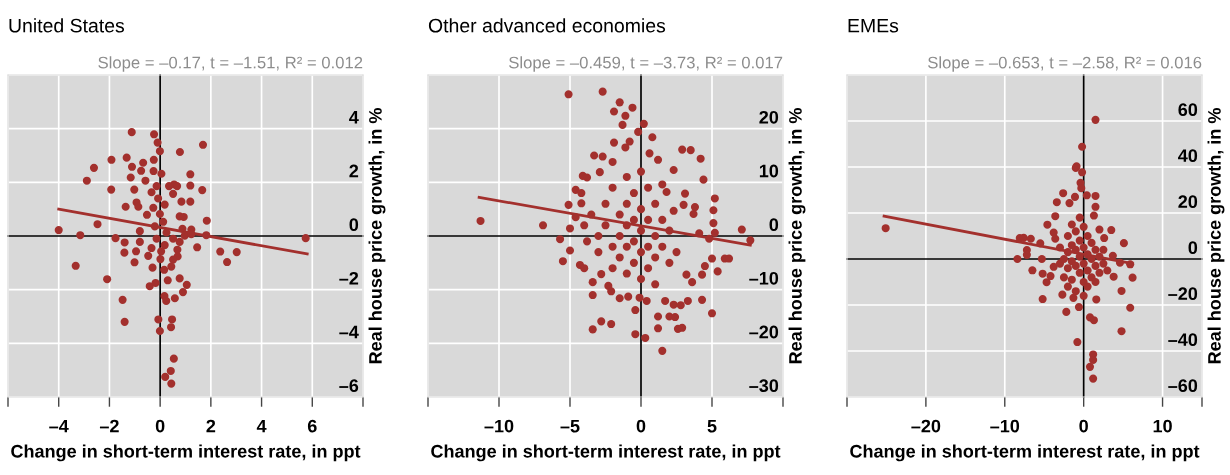 This screenshot has width=1230, height=475. Describe the element at coordinates (764, 386) in the screenshot. I see `y-tick-label: –30` at that location.